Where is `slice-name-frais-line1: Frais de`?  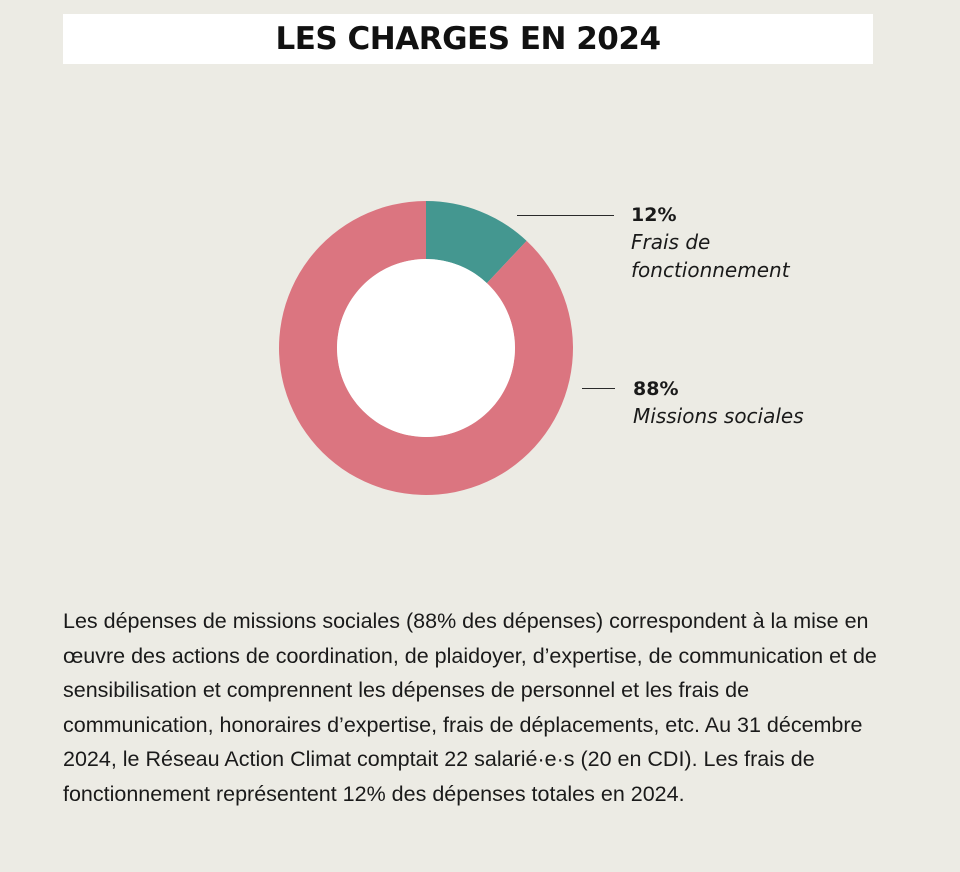
slice-name-frais-line1: Frais de is located at coordinates (671, 242).